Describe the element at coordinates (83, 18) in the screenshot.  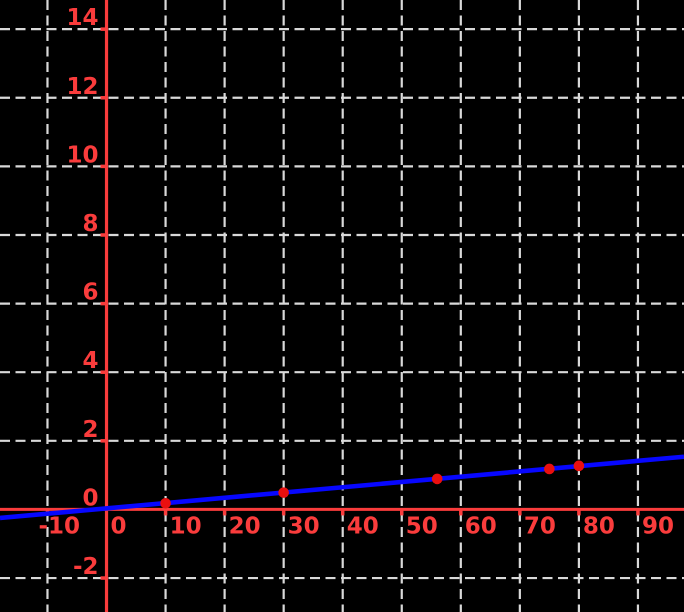
I see `y-tick-label-14: 14` at that location.